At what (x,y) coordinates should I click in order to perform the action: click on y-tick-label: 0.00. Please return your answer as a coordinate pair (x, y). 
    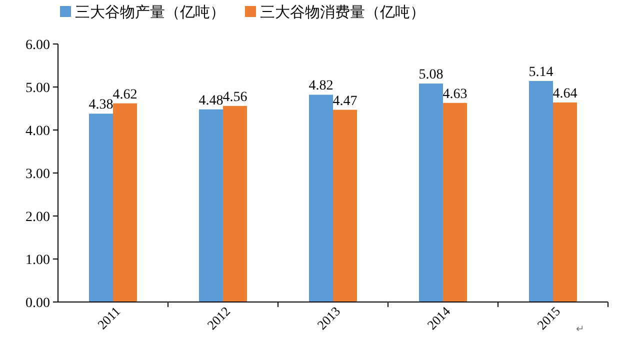
    Looking at the image, I should click on (38, 303).